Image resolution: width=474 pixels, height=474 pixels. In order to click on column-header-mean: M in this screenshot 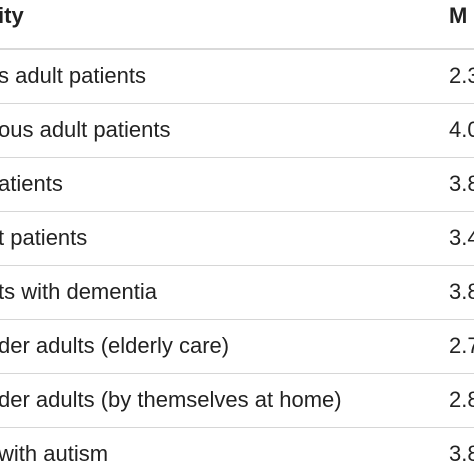, I will do `click(458, 15)`.